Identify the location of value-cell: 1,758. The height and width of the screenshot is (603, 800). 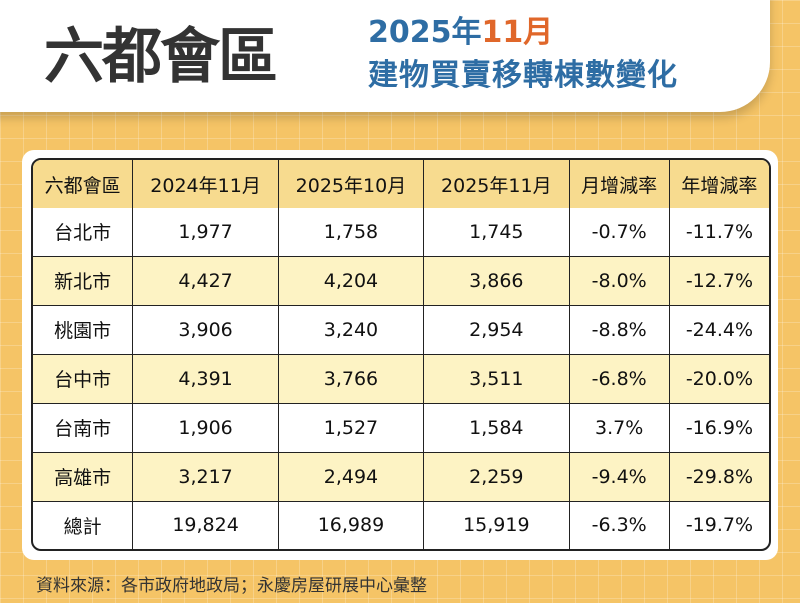
(351, 232).